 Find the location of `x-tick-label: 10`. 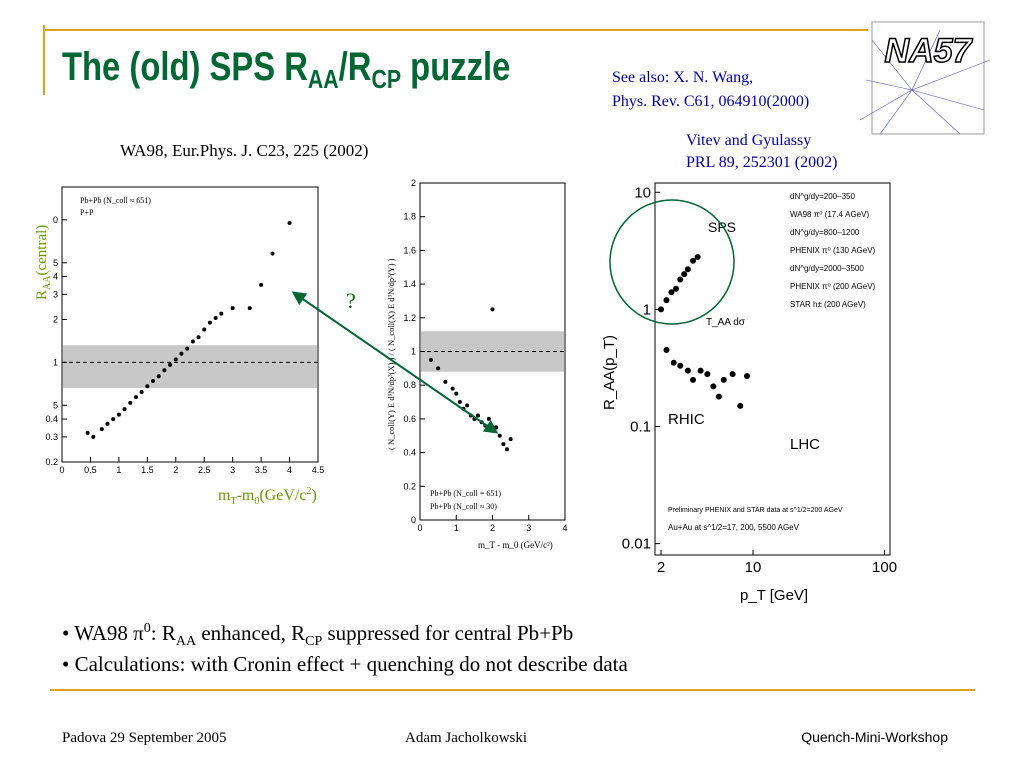

x-tick-label: 10 is located at coordinates (753, 567).